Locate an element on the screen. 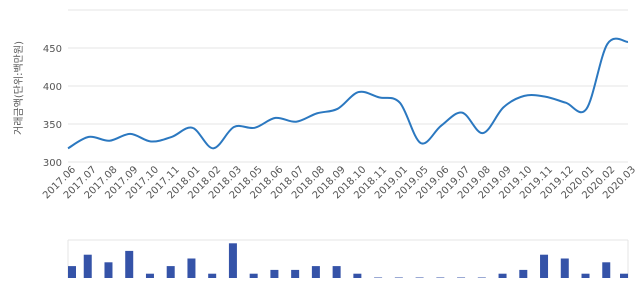 This screenshot has height=294, width=640. y-tick-label: 400 is located at coordinates (52, 87).